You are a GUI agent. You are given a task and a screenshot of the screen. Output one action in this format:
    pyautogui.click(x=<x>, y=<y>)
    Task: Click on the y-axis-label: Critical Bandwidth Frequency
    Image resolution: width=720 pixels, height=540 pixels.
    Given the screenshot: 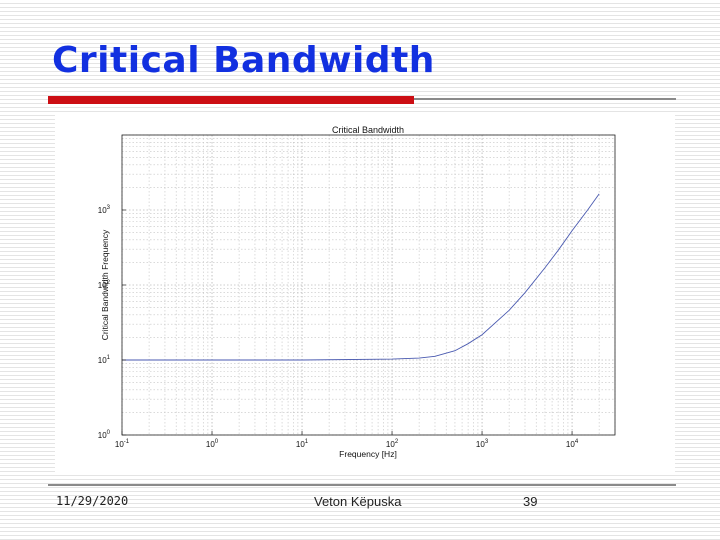 What is the action you would take?
    pyautogui.click(x=105, y=284)
    